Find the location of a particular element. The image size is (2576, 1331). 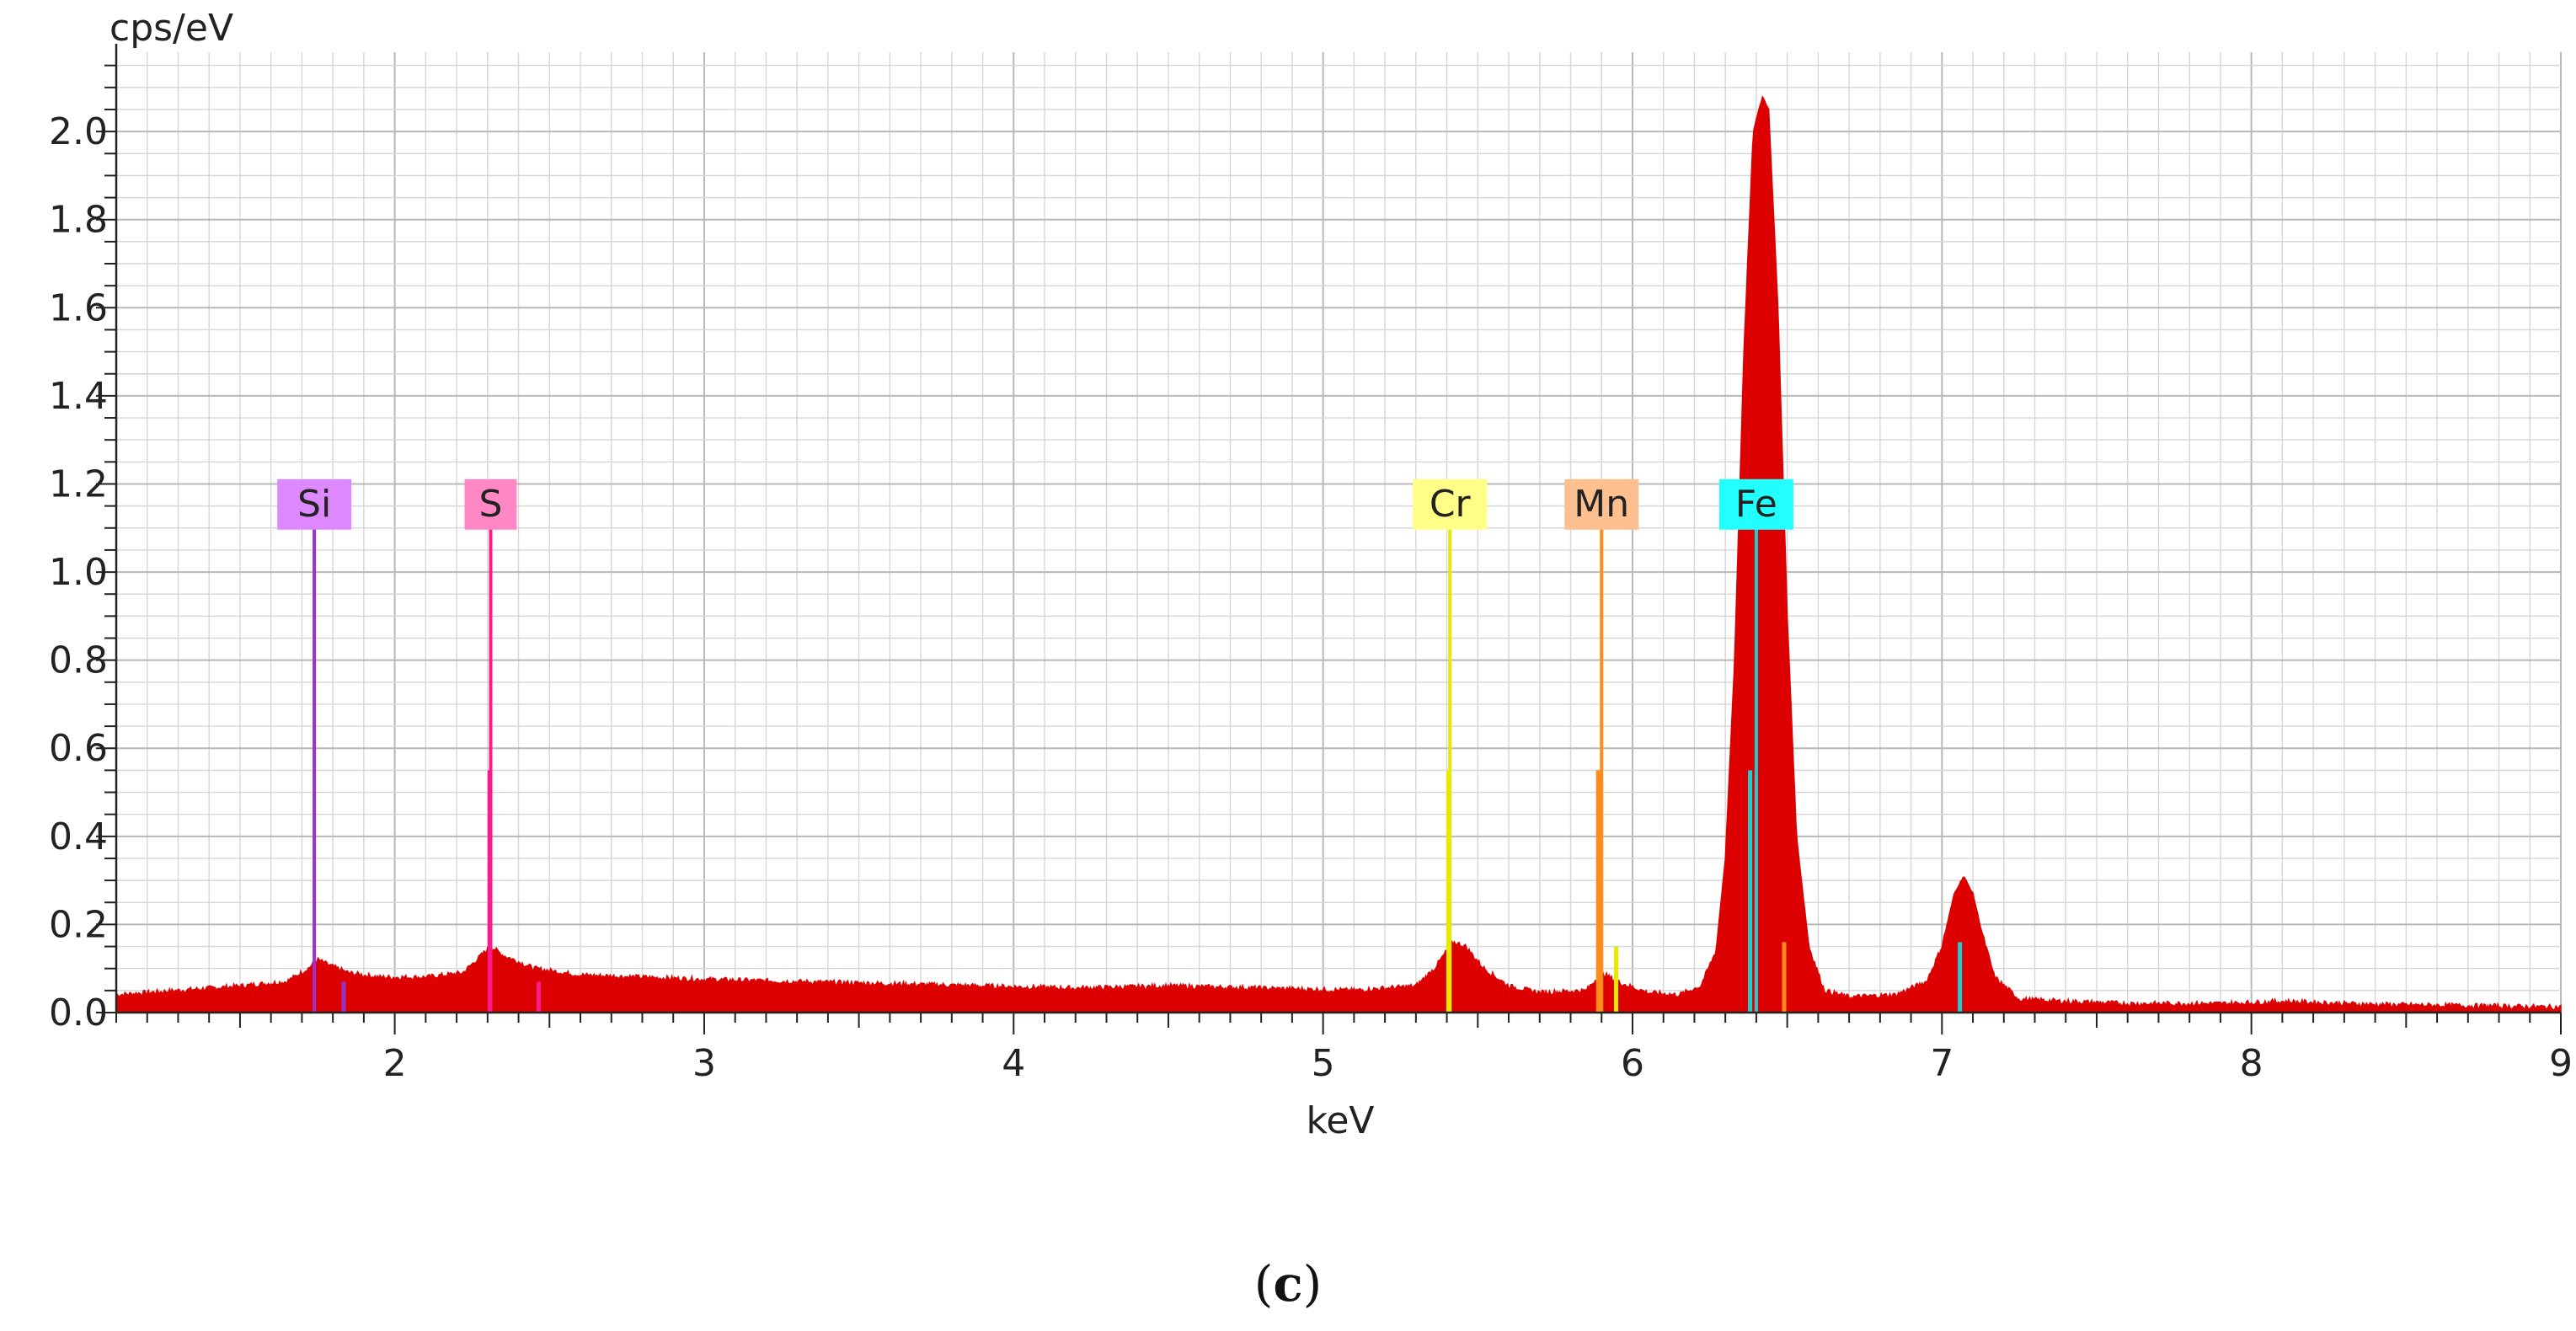

y-tick-label: 0.2 is located at coordinates (78, 924).